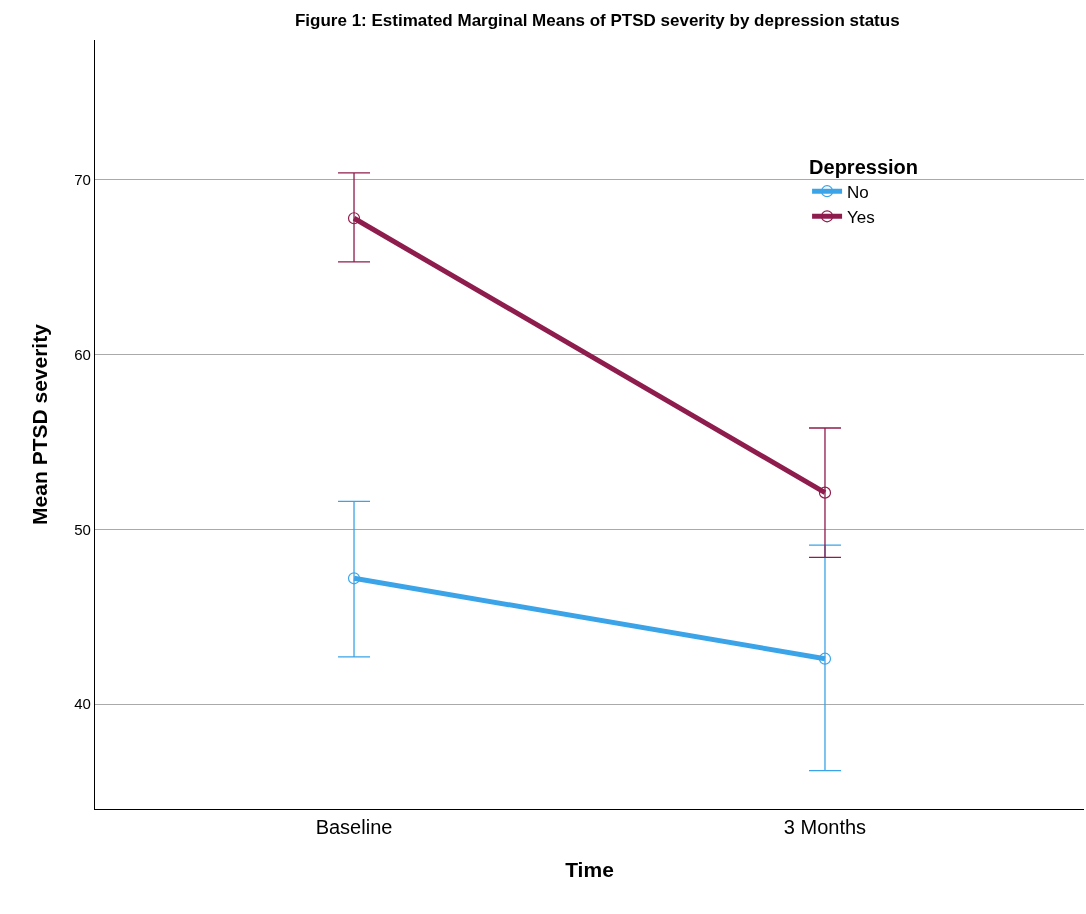  I want to click on y-tick-label: 70, so click(82, 180).